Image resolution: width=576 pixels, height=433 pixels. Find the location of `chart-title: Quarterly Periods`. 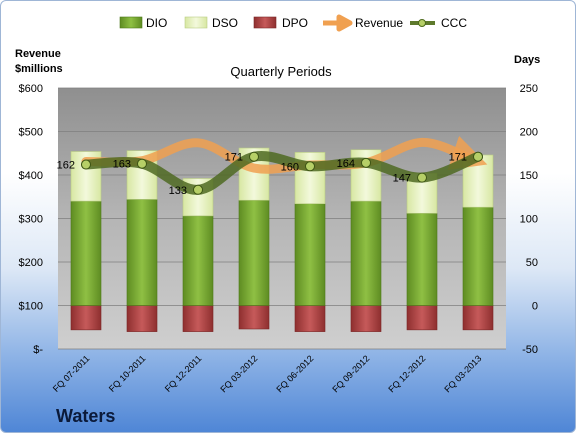

chart-title: Quarterly Periods is located at coordinates (281, 71).